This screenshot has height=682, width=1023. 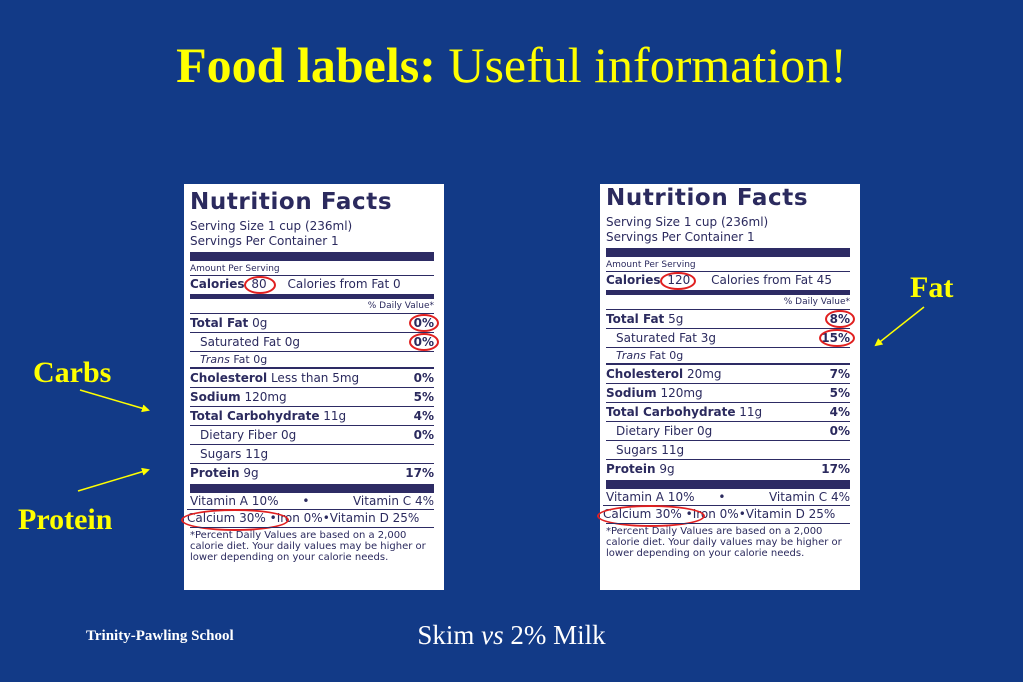 What do you see at coordinates (113, 479) in the screenshot?
I see `protein-arrow` at bounding box center [113, 479].